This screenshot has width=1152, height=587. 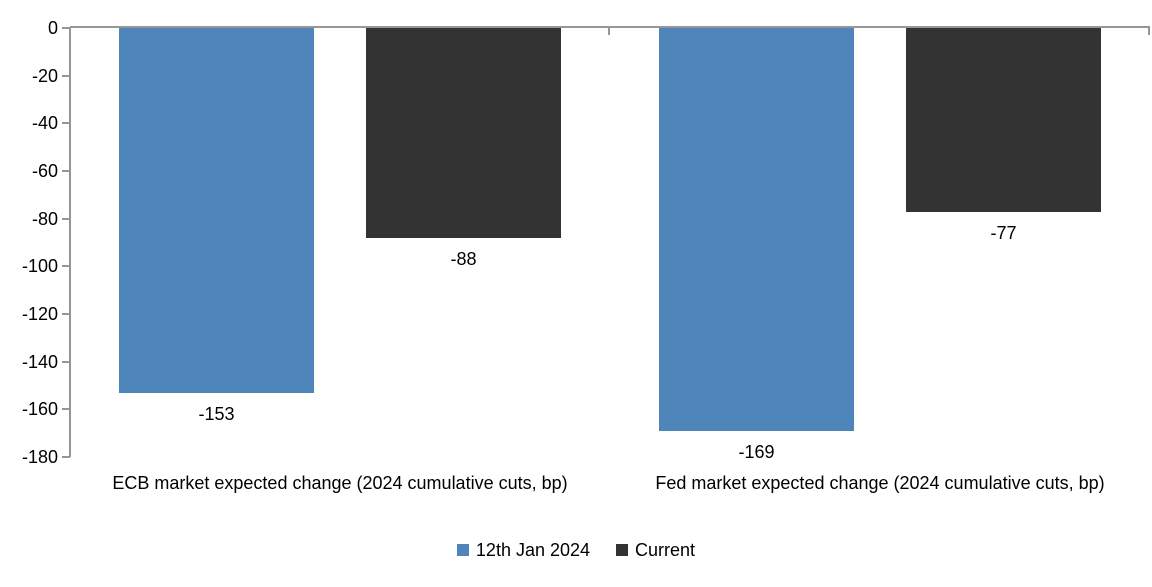 What do you see at coordinates (39, 361) in the screenshot?
I see `y-tick-label: -140` at bounding box center [39, 361].